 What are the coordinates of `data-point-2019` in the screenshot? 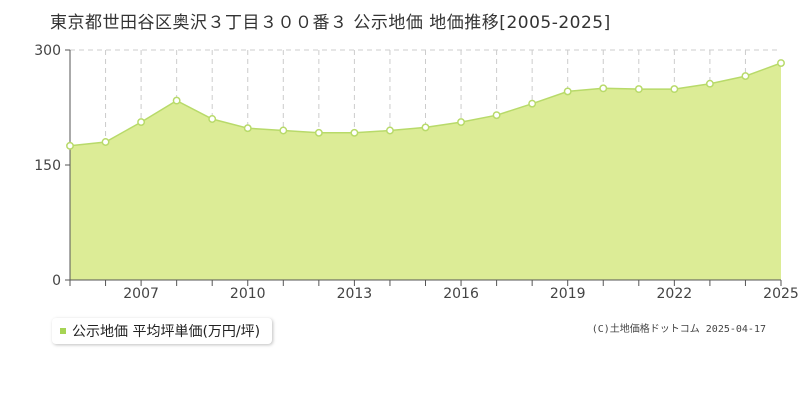 It's located at (567, 91).